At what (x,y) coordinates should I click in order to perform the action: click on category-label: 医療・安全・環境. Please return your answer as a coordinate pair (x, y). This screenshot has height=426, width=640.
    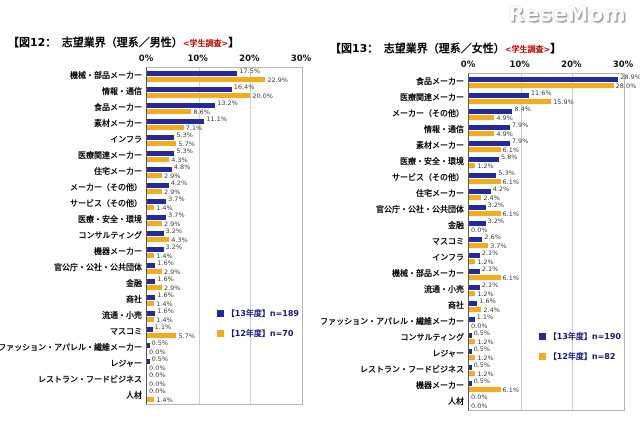
    Looking at the image, I should click on (110, 219).